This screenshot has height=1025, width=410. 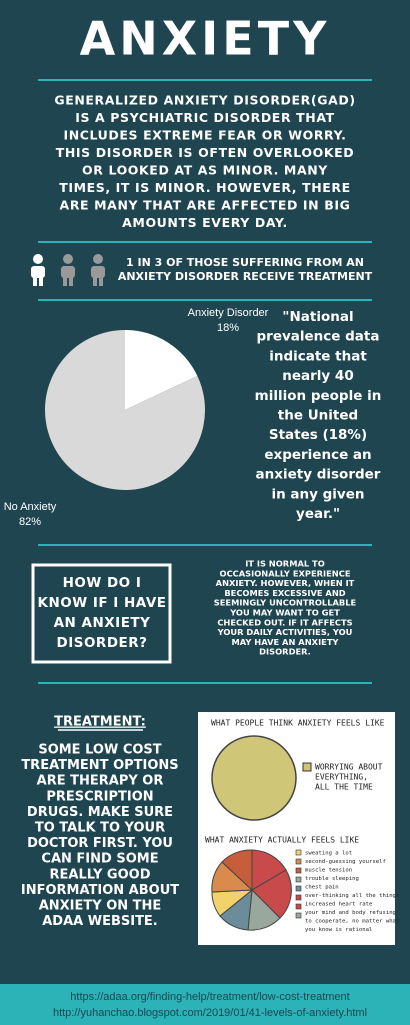 I want to click on treatment-line: DOCTOR FIRST. YOU, so click(x=100, y=843).